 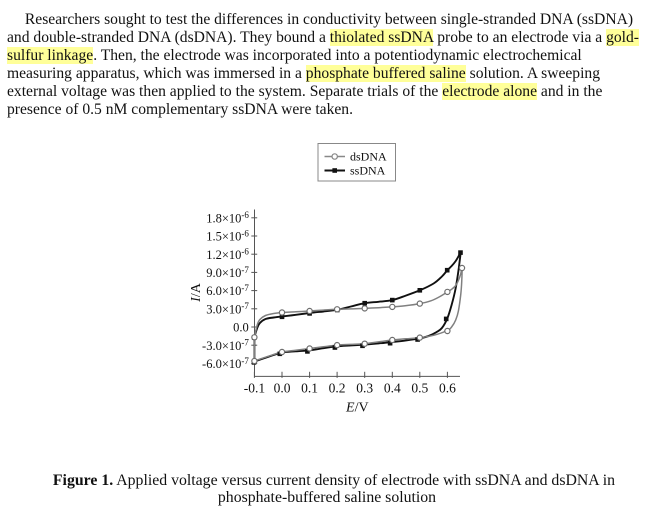 I want to click on svg-text: 1.5×10⁻⁶, so click(x=227, y=235).